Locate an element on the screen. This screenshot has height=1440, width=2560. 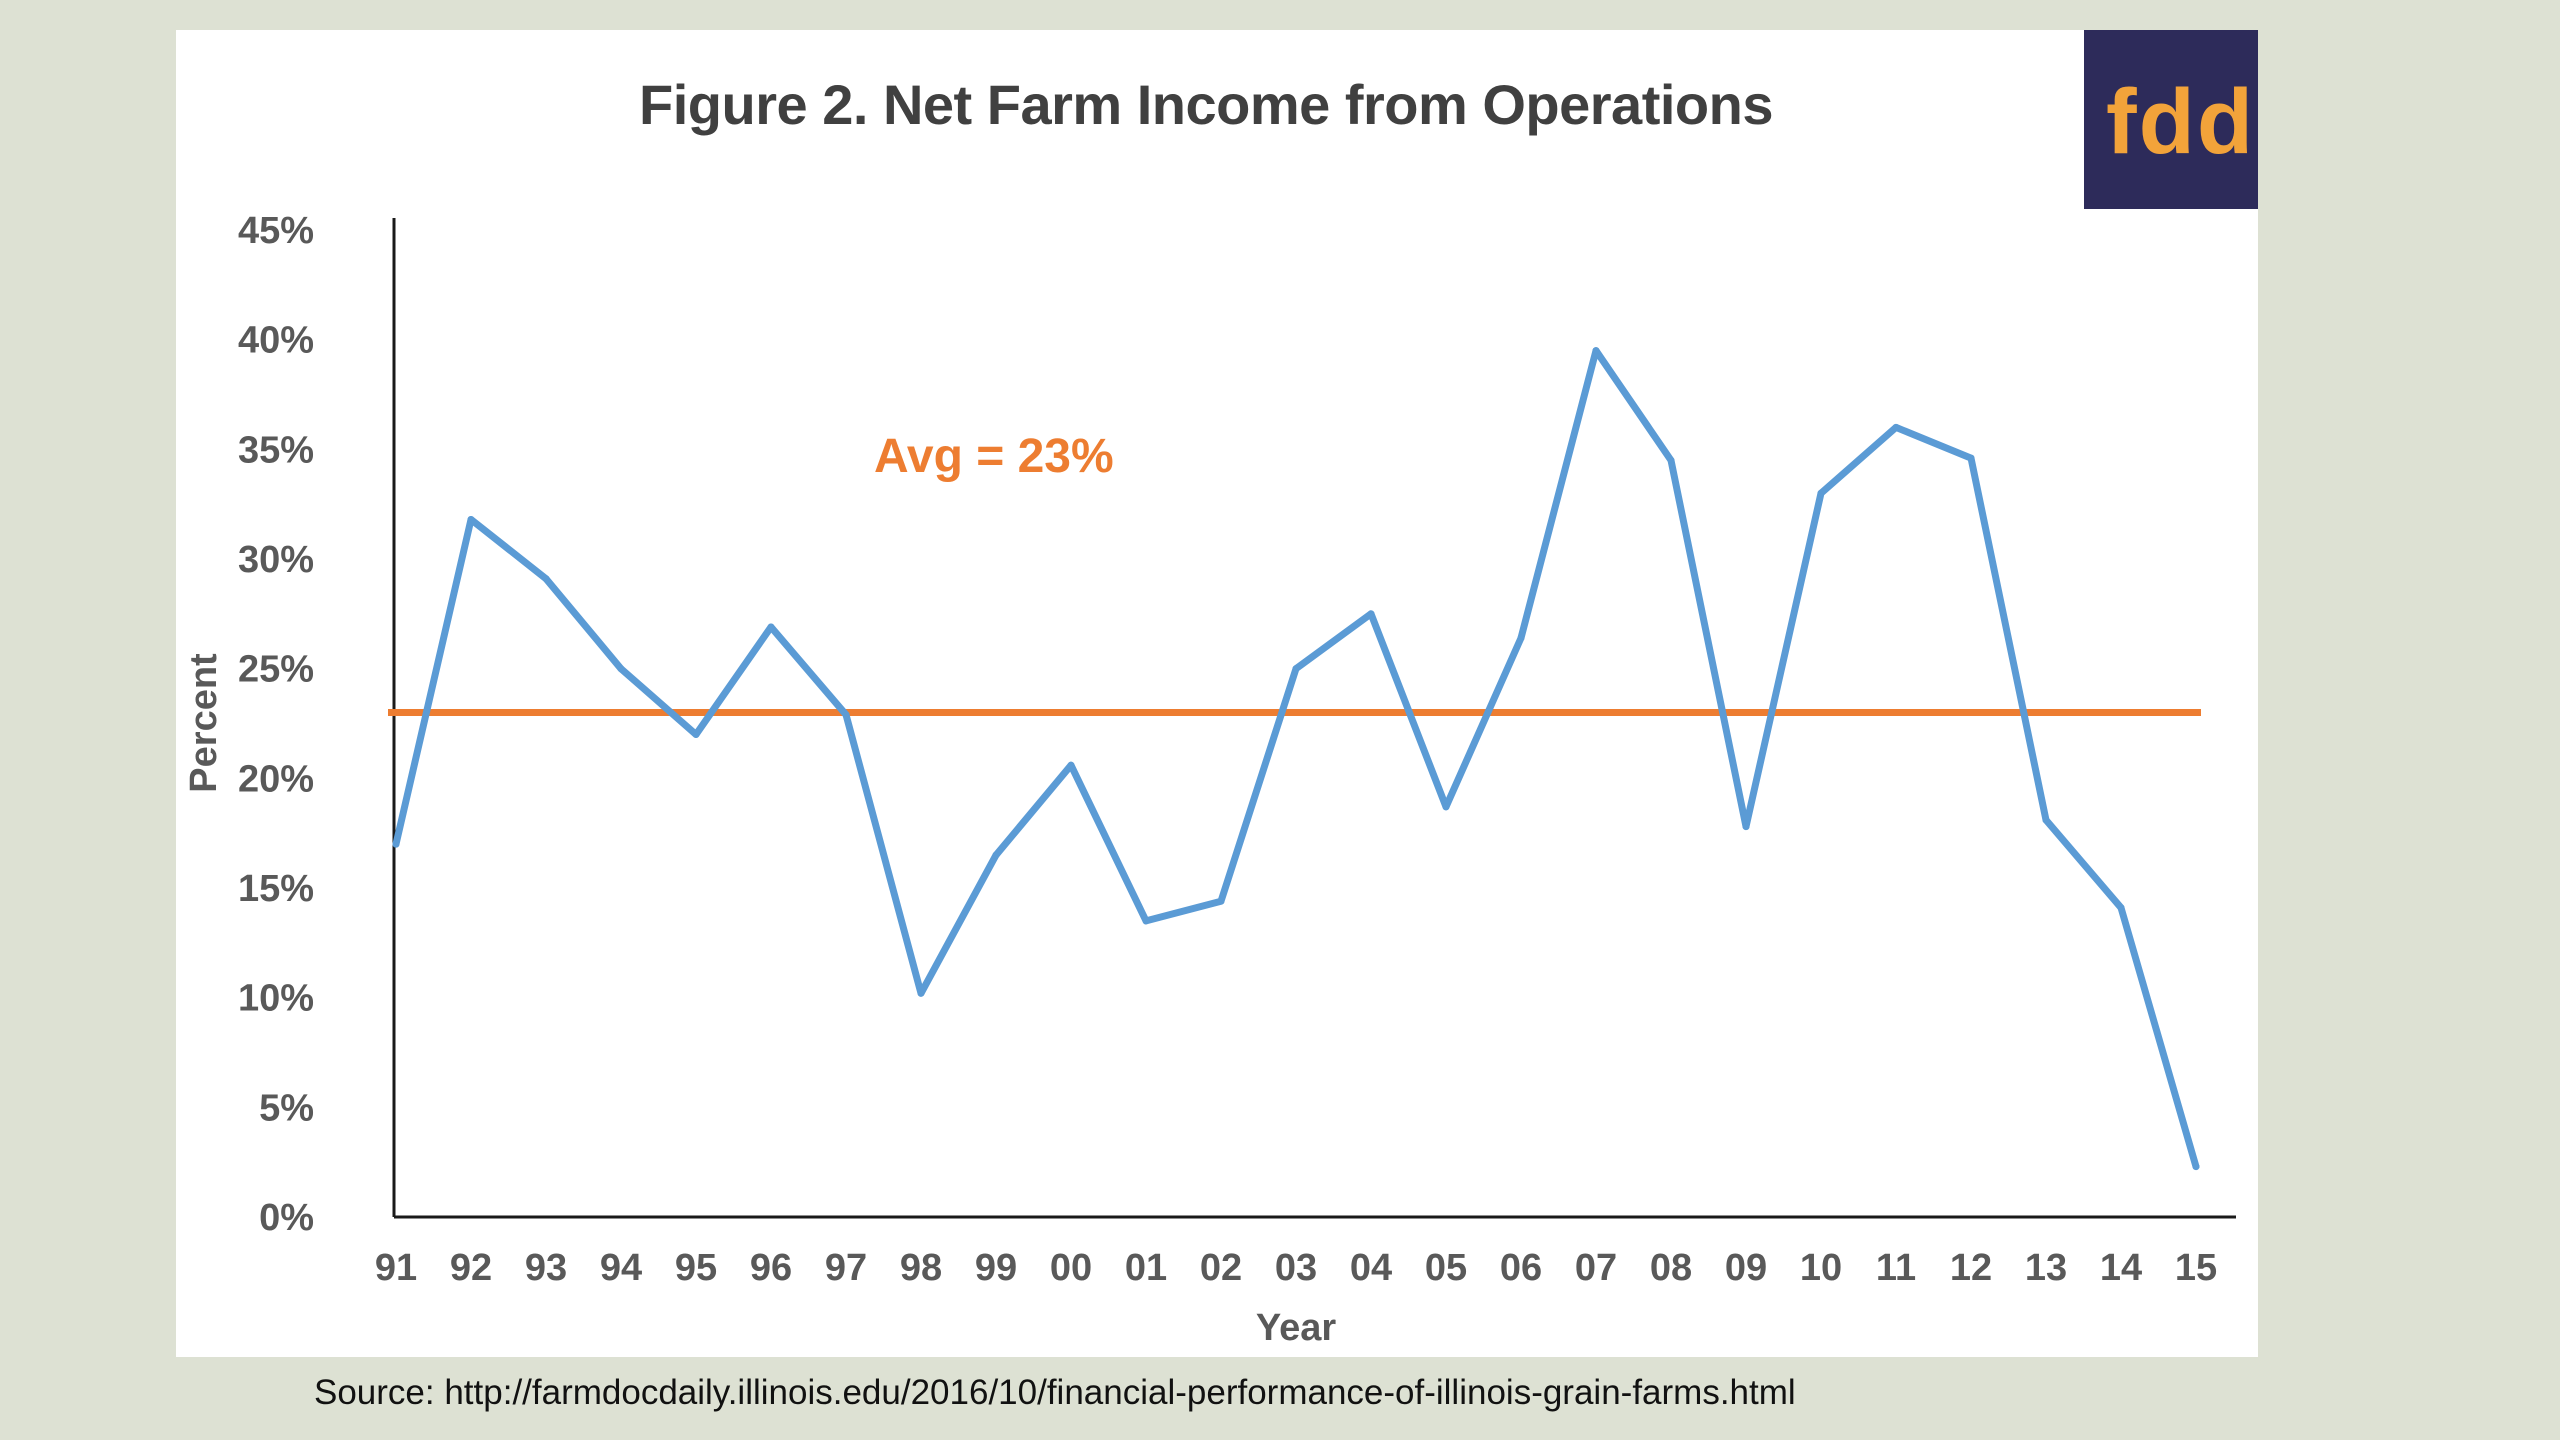
x-tick-label: 99 is located at coordinates (996, 1268).